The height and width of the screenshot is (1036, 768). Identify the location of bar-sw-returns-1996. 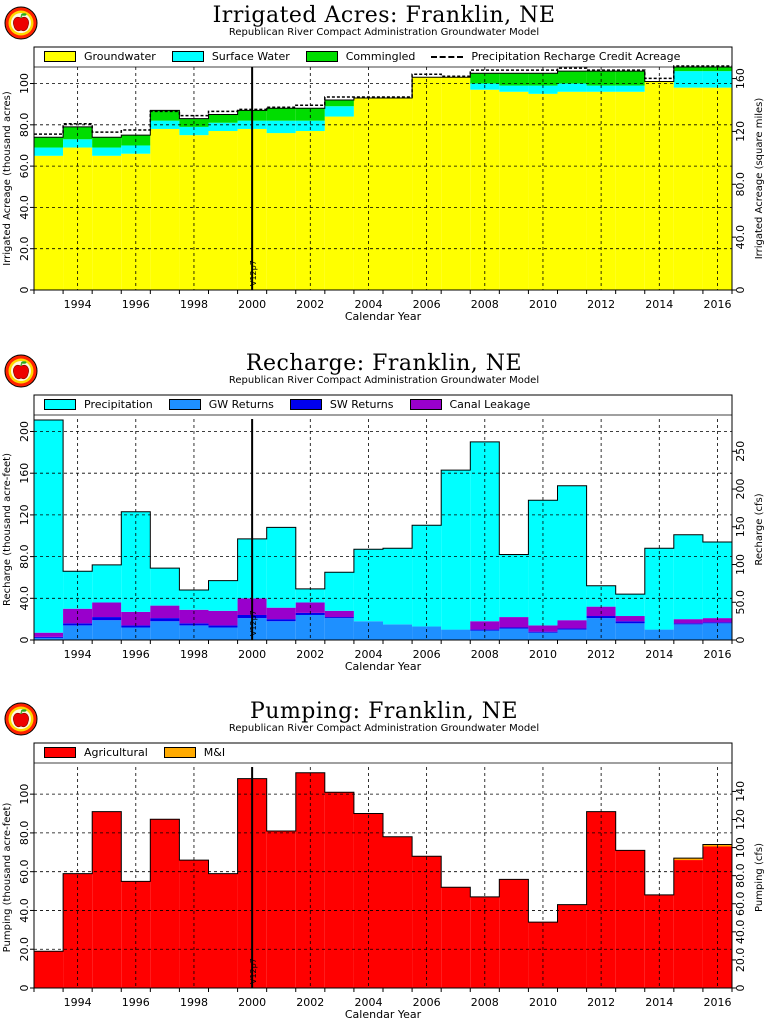
(136, 626).